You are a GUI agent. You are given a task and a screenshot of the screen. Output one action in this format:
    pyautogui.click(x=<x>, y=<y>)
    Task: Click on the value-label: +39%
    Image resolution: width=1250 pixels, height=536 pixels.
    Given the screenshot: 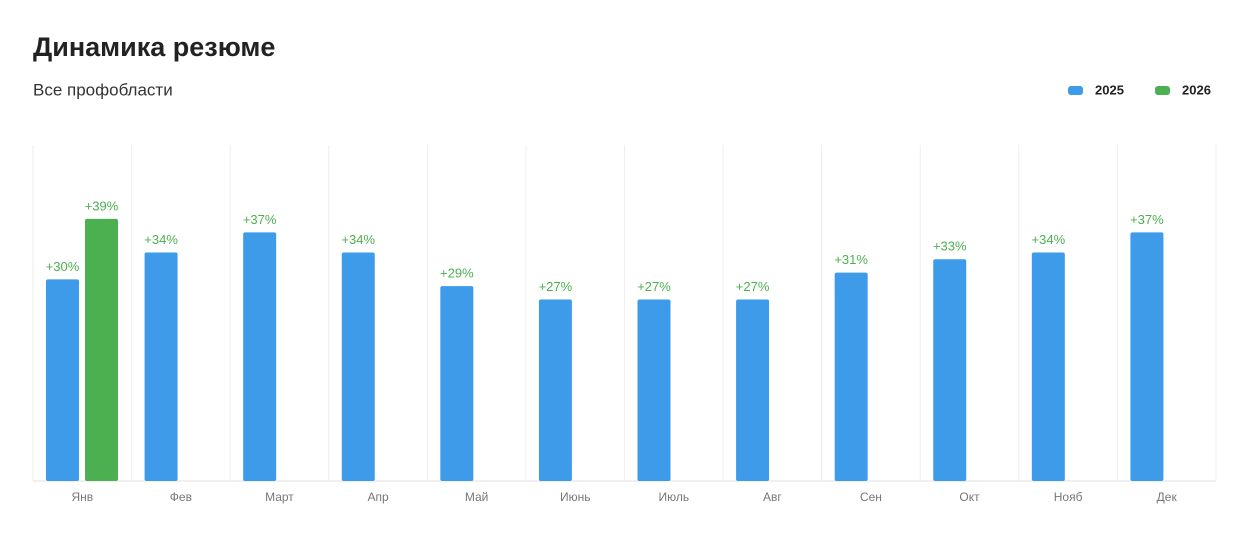 What is the action you would take?
    pyautogui.click(x=102, y=205)
    